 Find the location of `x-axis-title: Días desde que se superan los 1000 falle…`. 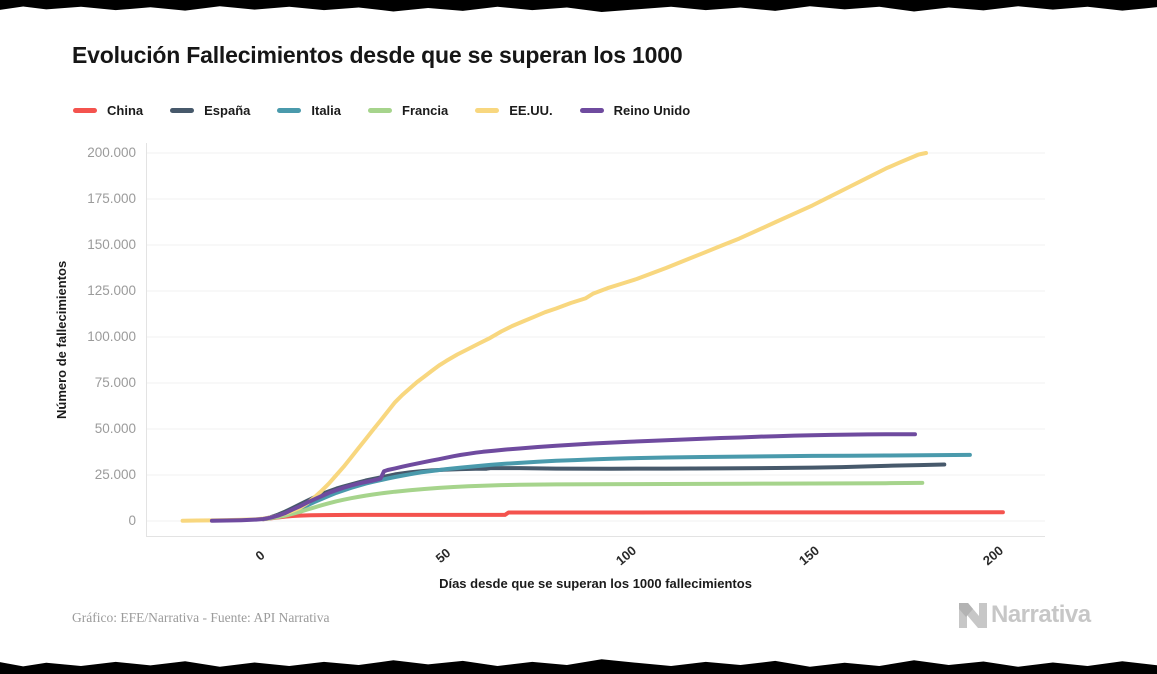

x-axis-title: Días desde que se superan los 1000 falle… is located at coordinates (595, 583).